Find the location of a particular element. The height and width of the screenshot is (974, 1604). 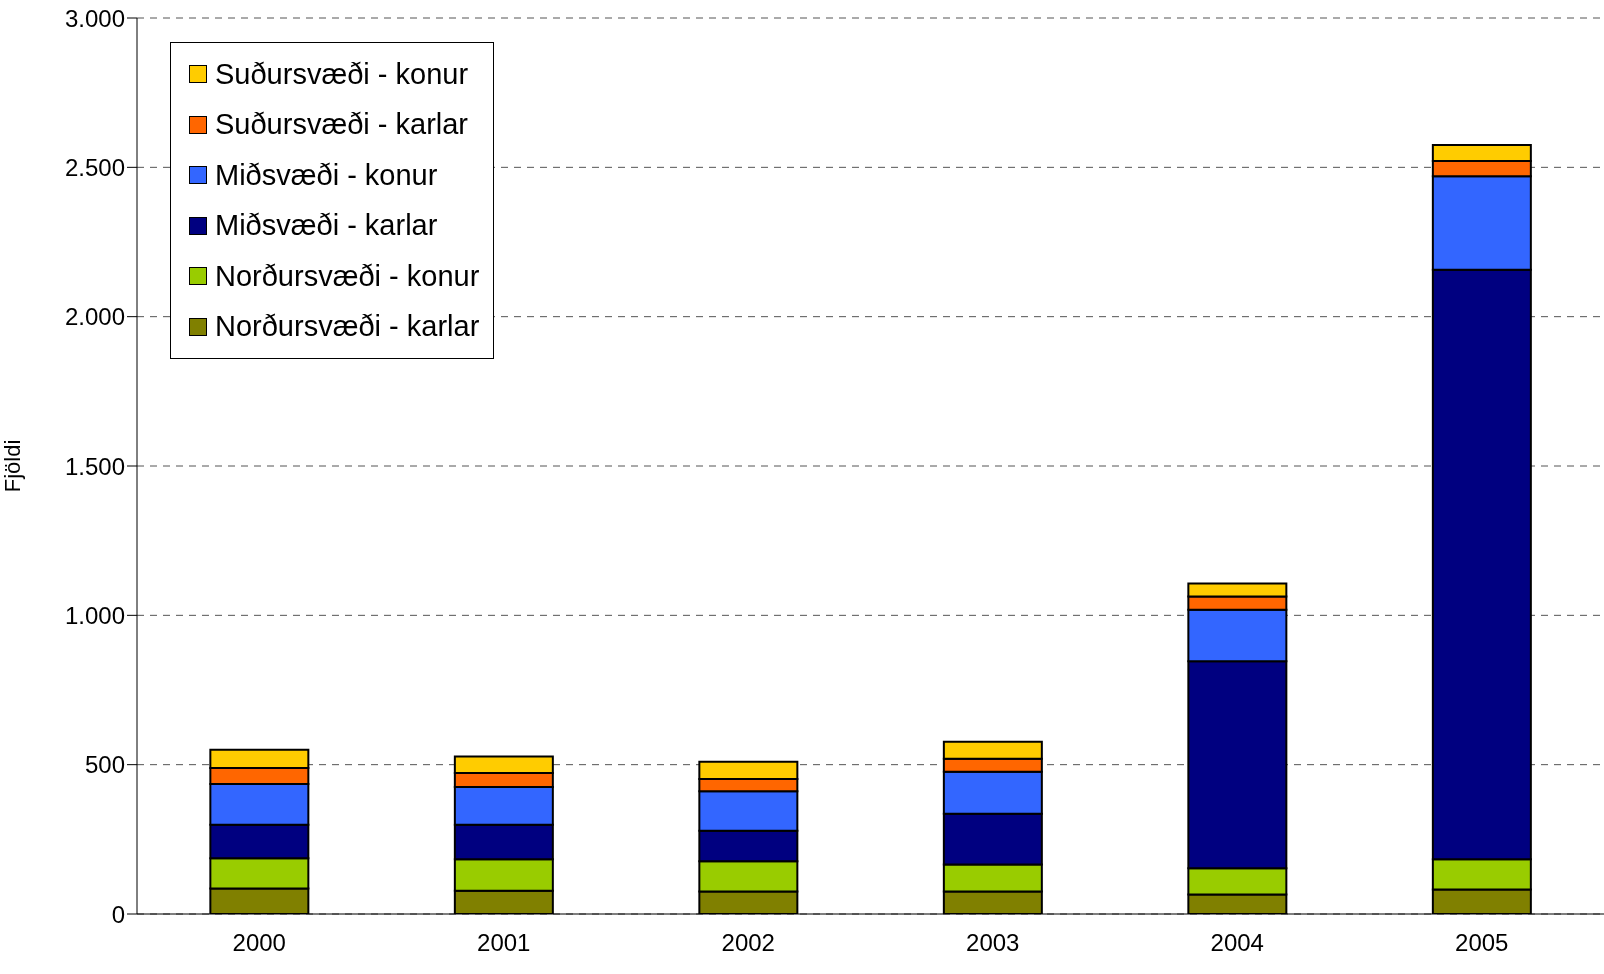

y-tick-label: 500 is located at coordinates (104, 765).